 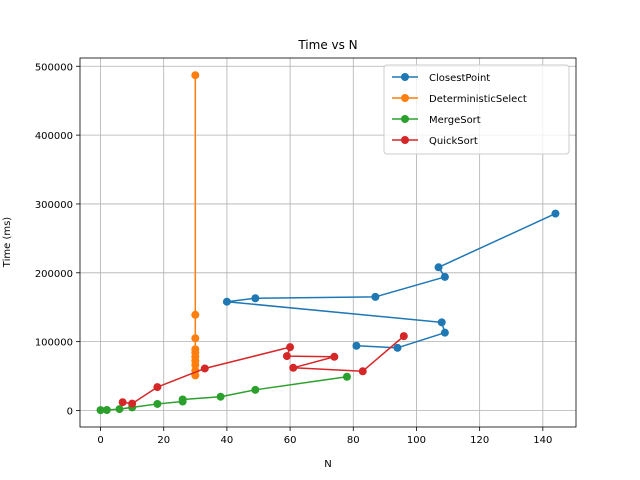 What do you see at coordinates (405, 119) in the screenshot?
I see `legend-marker-mergesort` at bounding box center [405, 119].